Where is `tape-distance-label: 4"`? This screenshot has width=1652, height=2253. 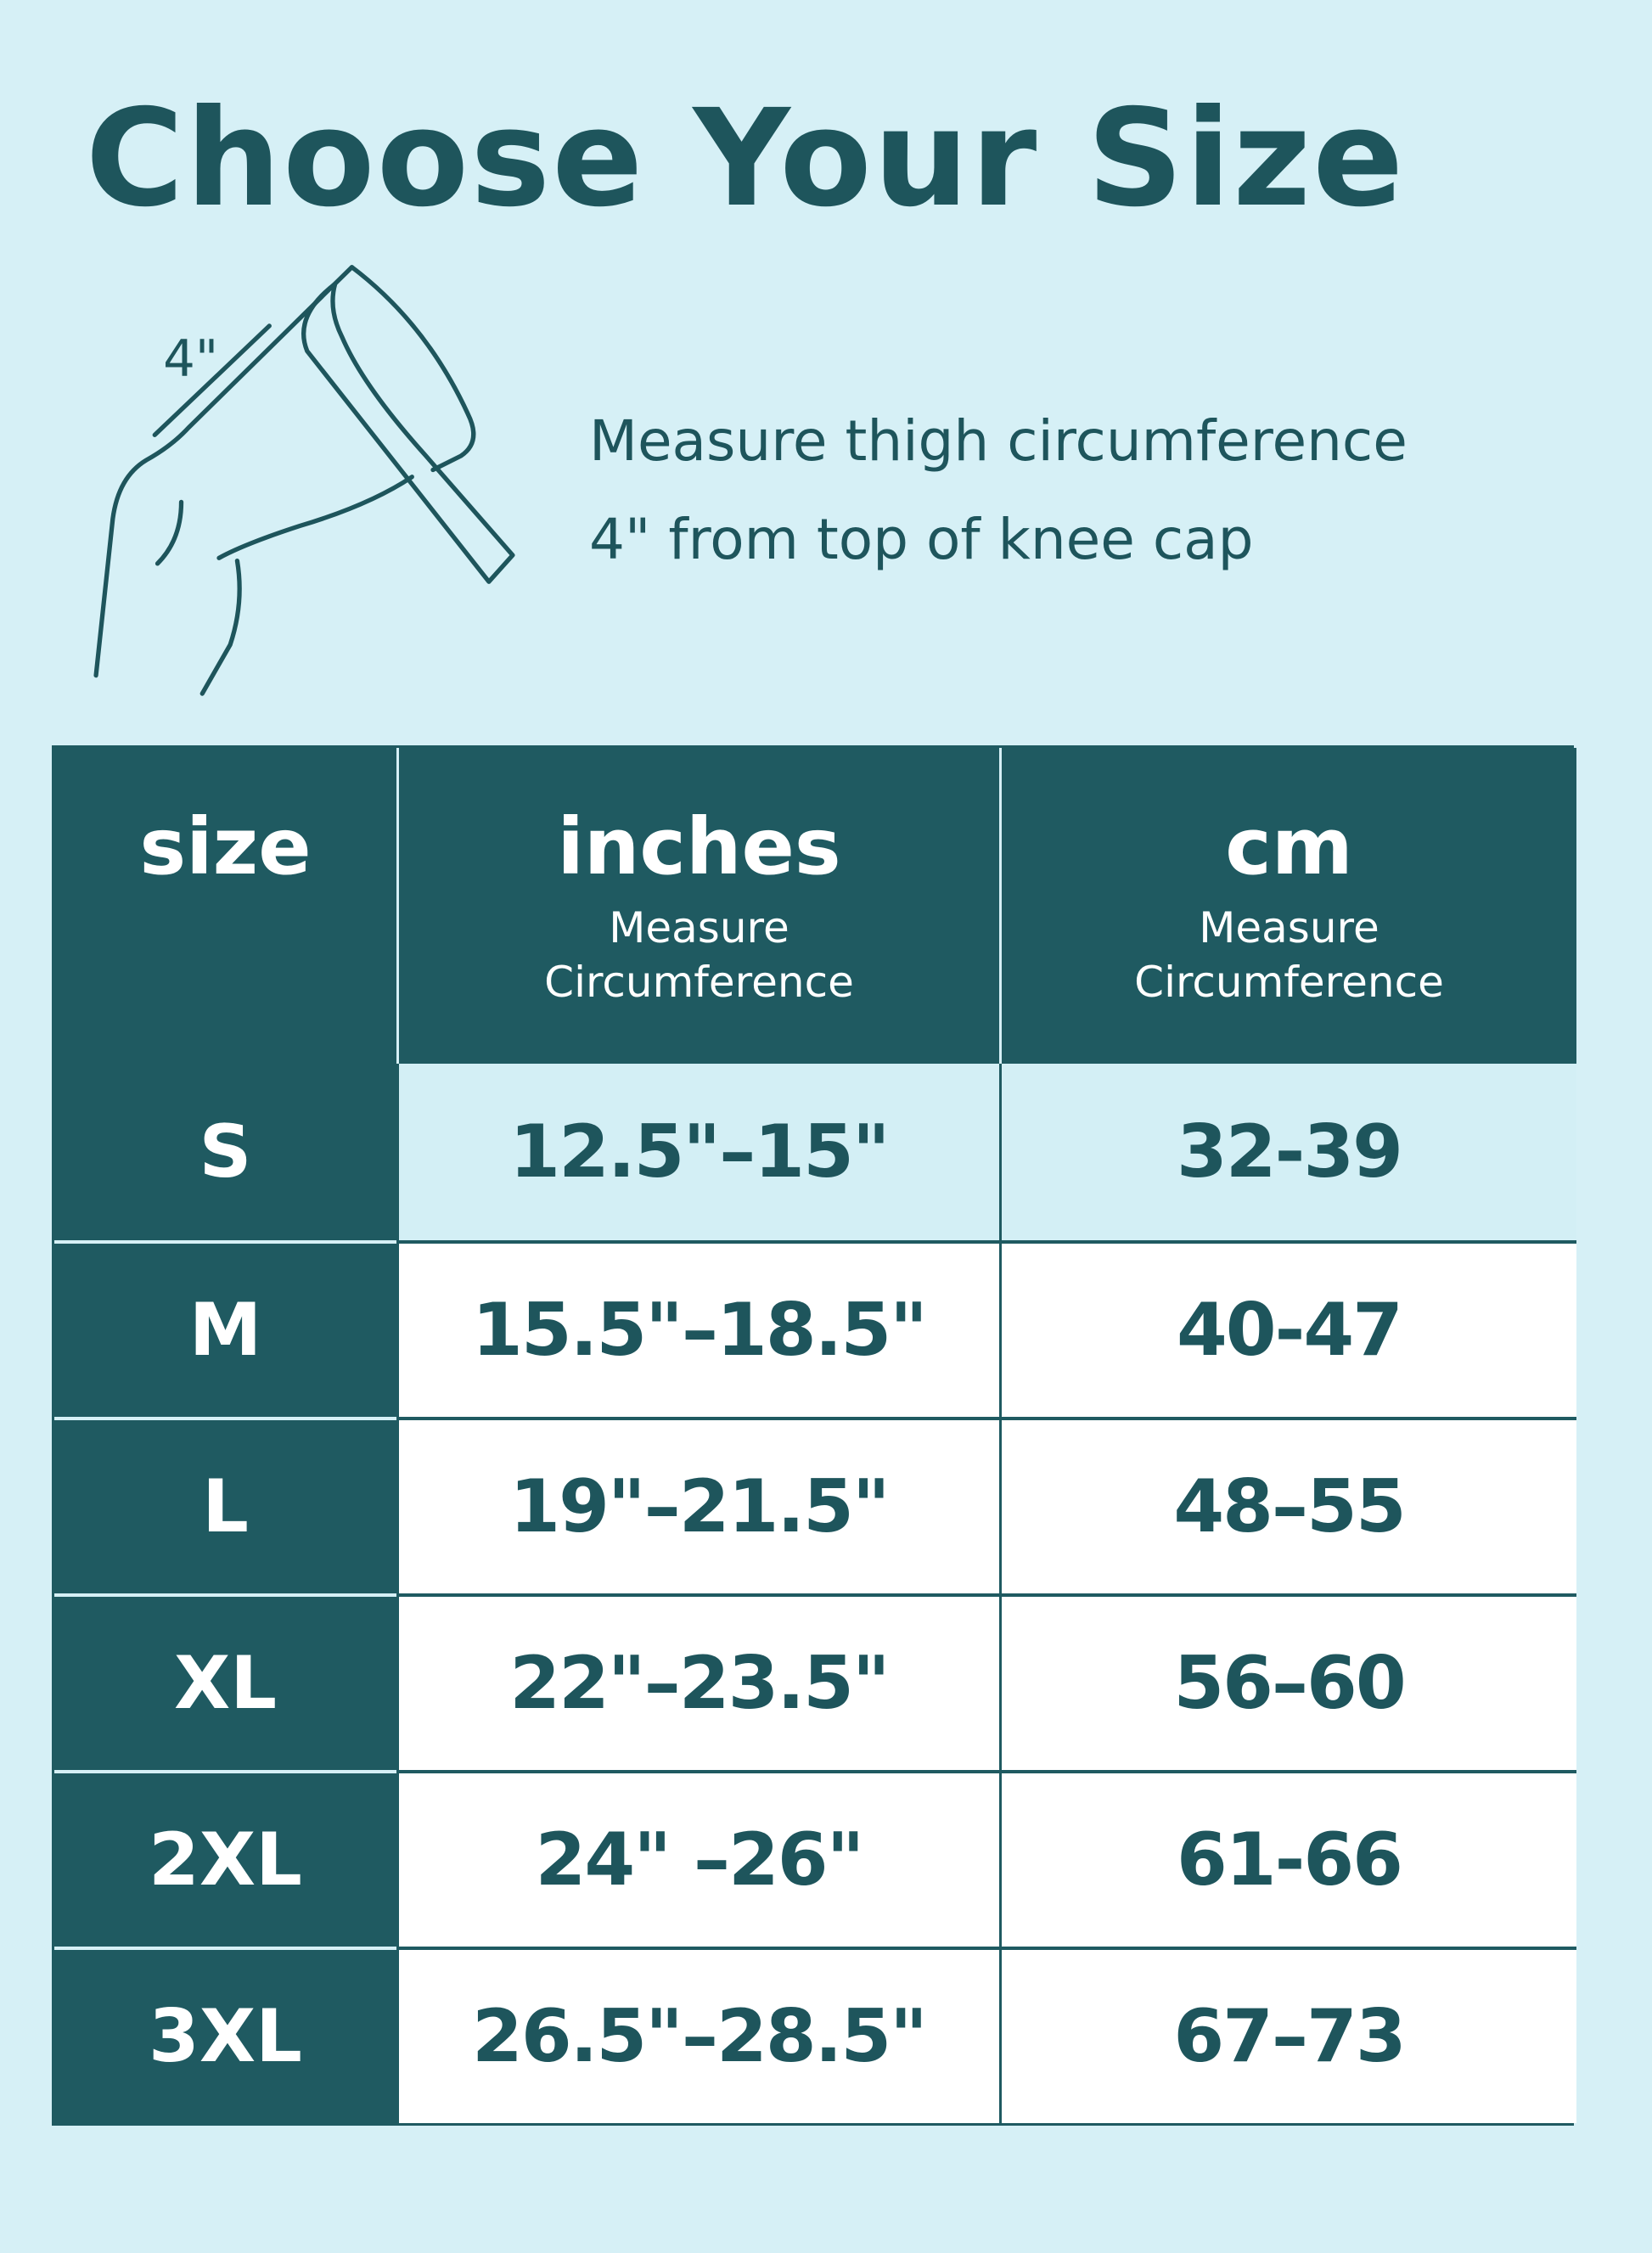
tape-distance-label: 4" is located at coordinates (190, 358).